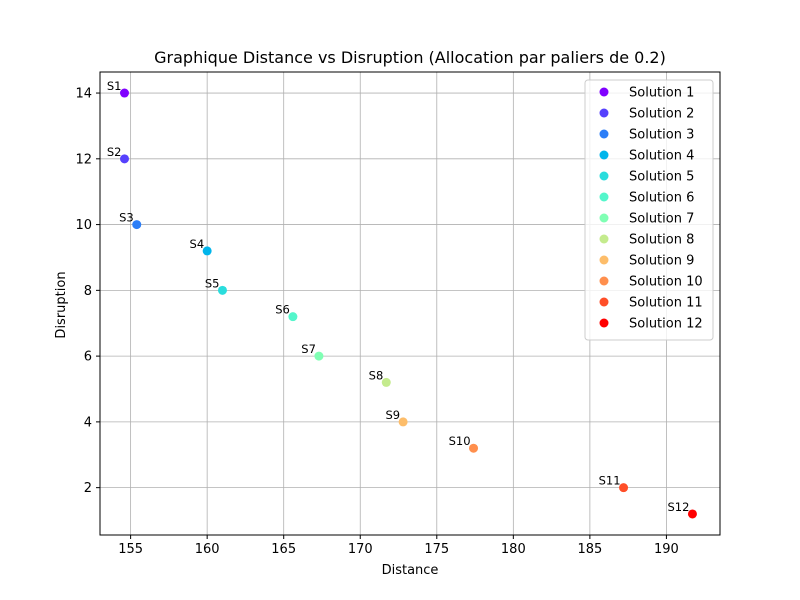 The image size is (800, 600). What do you see at coordinates (661, 240) in the screenshot?
I see `legend-entry: Solution 8` at bounding box center [661, 240].